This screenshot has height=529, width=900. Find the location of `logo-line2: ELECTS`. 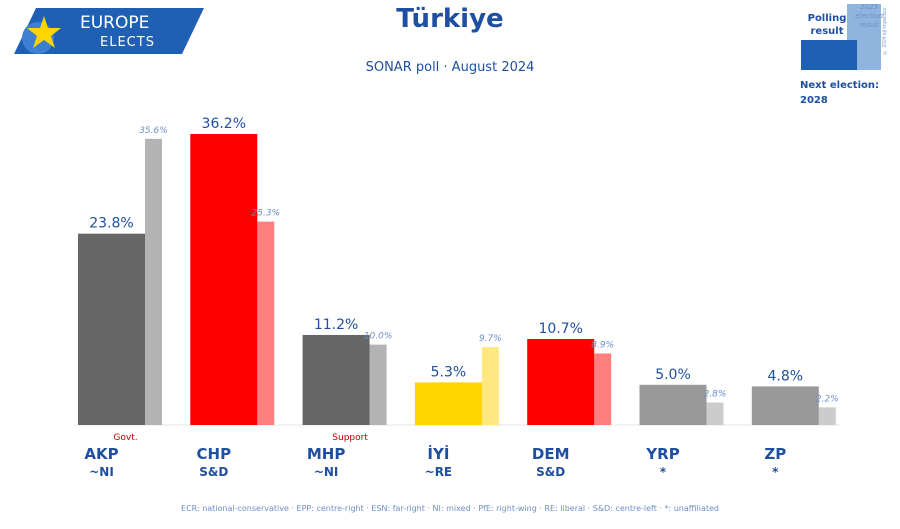

logo-line2: ELECTS is located at coordinates (127, 42).